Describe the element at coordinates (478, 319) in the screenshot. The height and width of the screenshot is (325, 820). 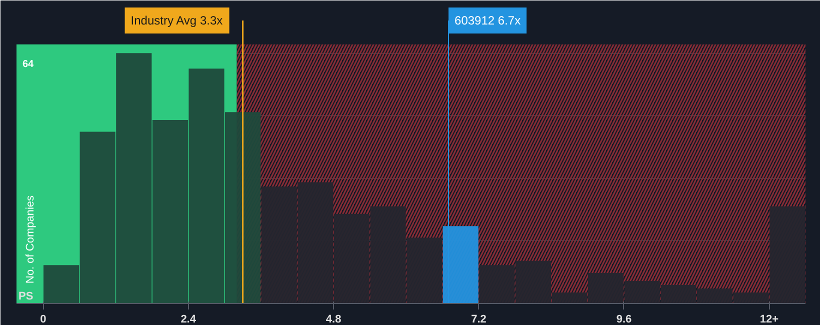
I see `x-tick-label: 7.2` at that location.